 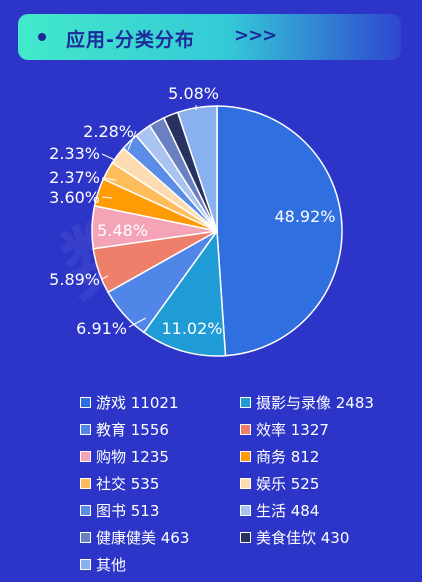 What do you see at coordinates (130, 40) in the screenshot?
I see `page-title: 应用-分类分布` at bounding box center [130, 40].